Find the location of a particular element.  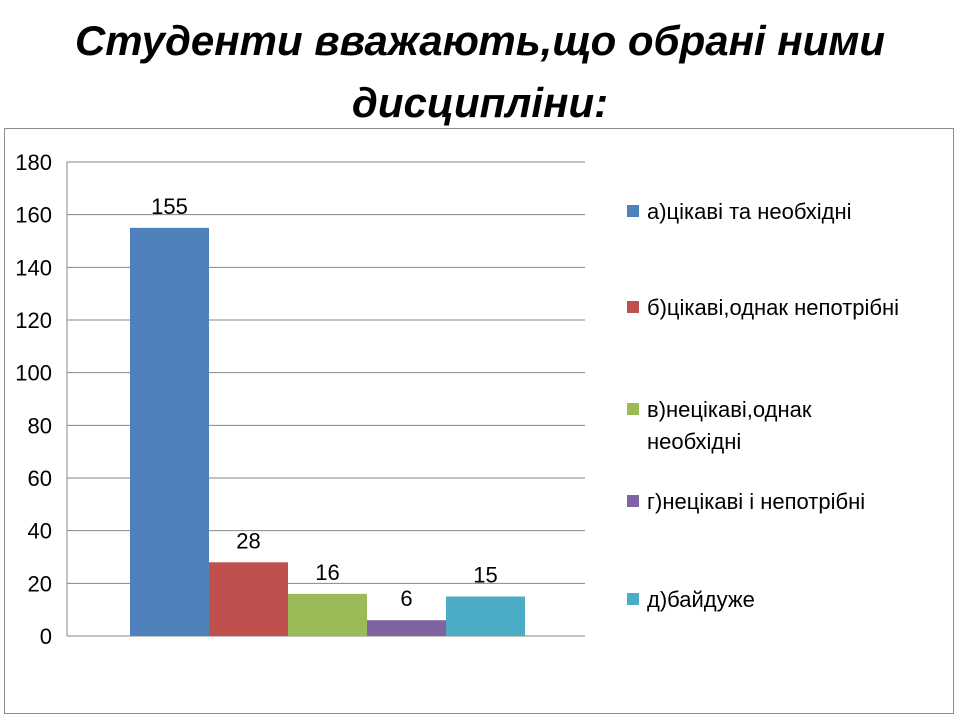

data-label: 6 is located at coordinates (406, 598).